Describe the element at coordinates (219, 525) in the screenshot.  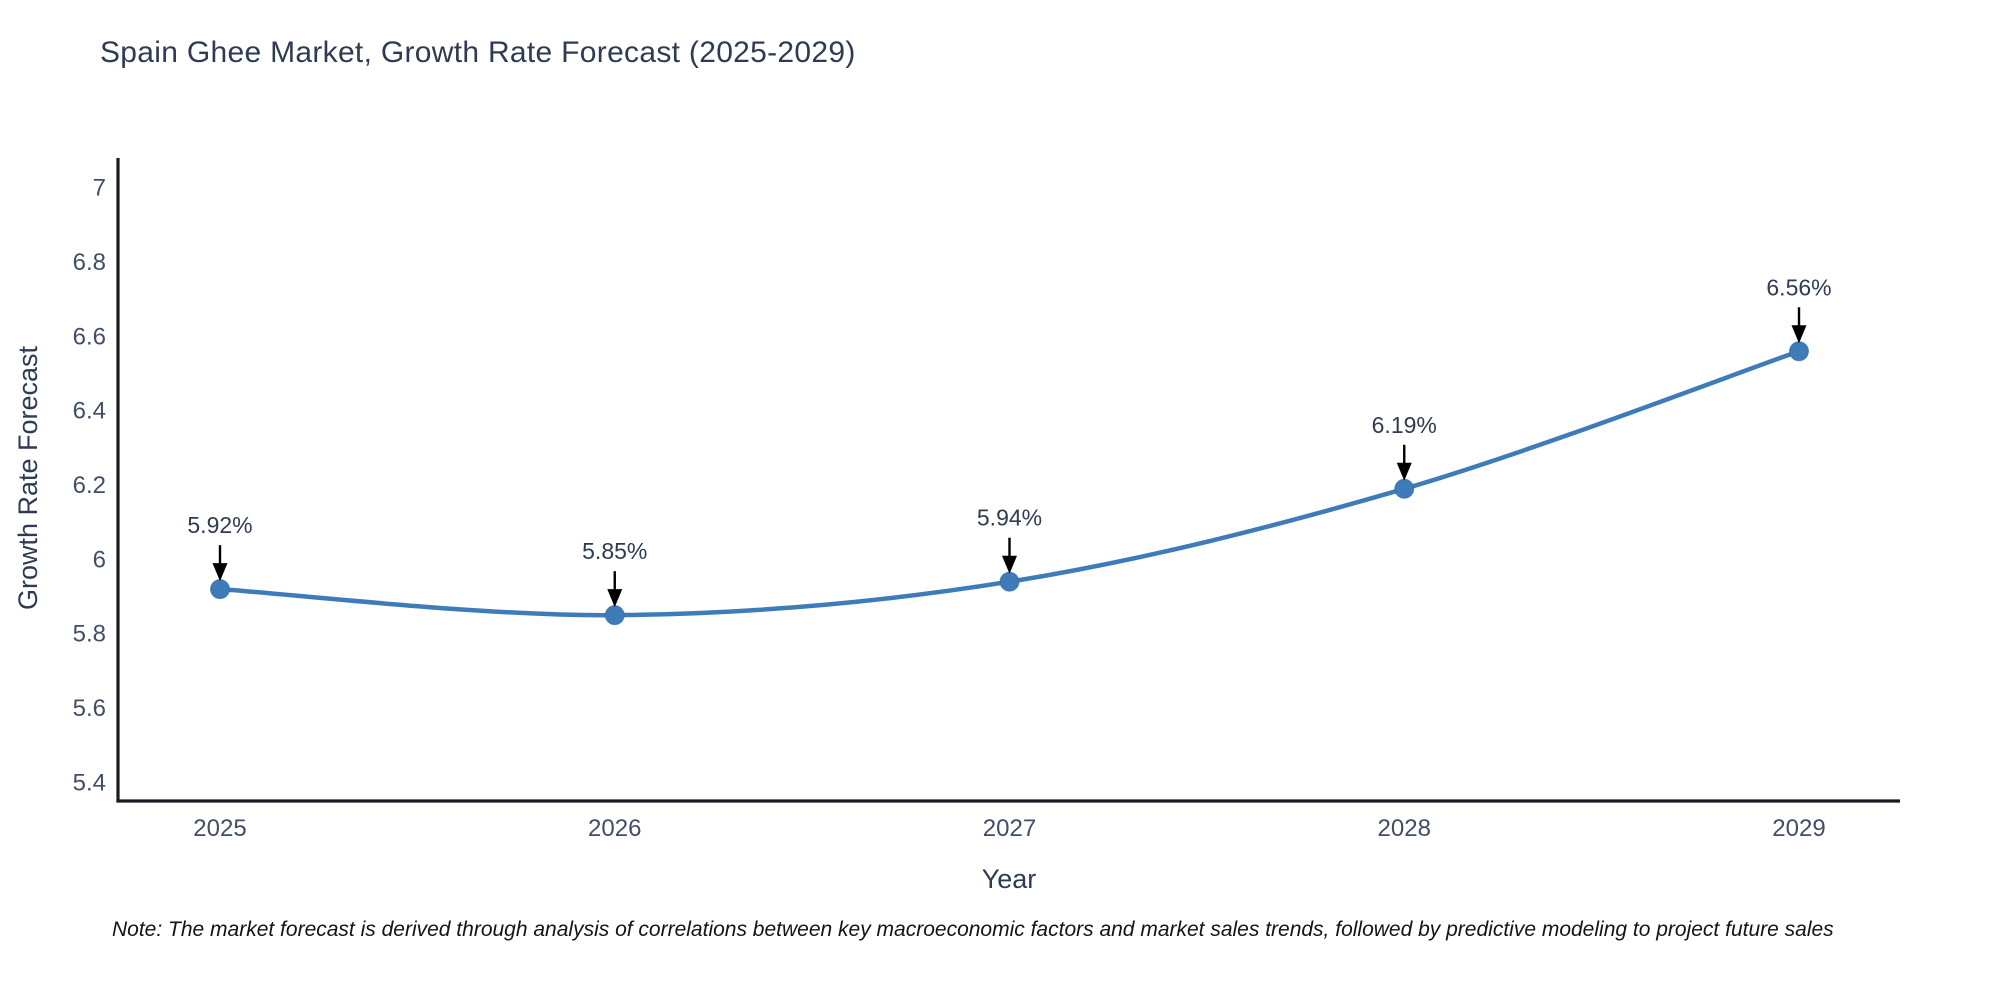
I see `data-point-label: 5.92%` at that location.